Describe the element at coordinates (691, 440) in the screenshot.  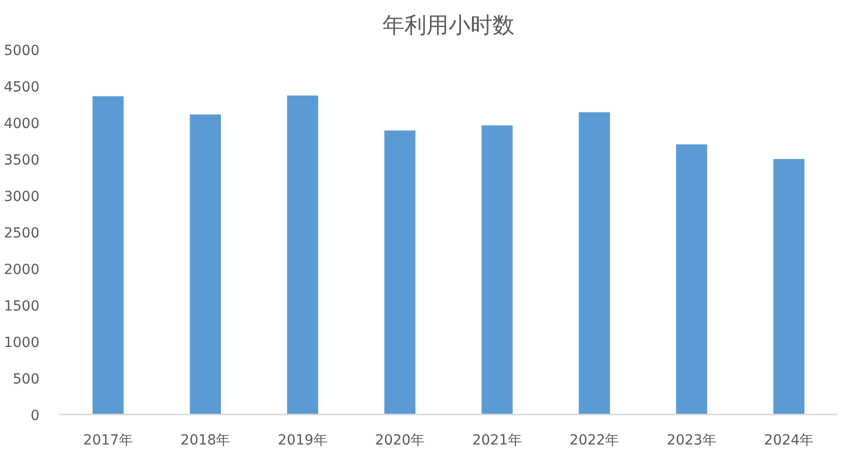
I see `x-tick-label: 2023年` at that location.